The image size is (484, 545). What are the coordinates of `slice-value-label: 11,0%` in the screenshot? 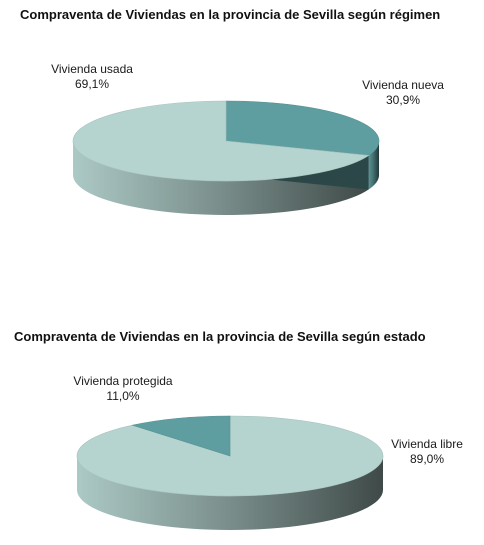 It's located at (122, 396).